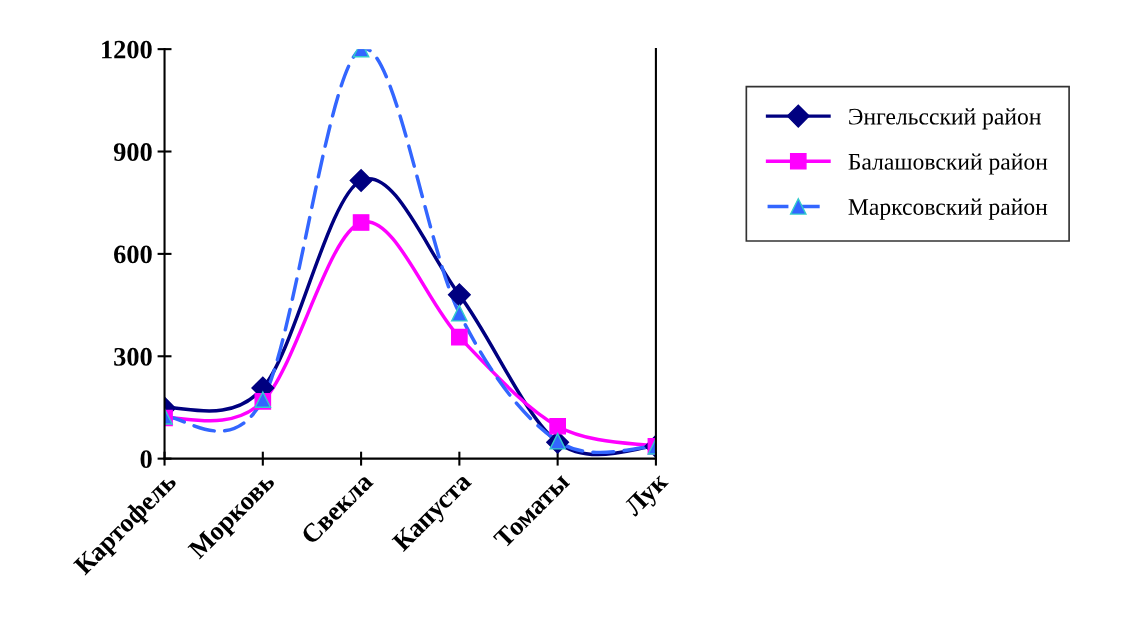  Describe the element at coordinates (948, 164) in the screenshot. I see `legend-label: Балашовский район` at that location.